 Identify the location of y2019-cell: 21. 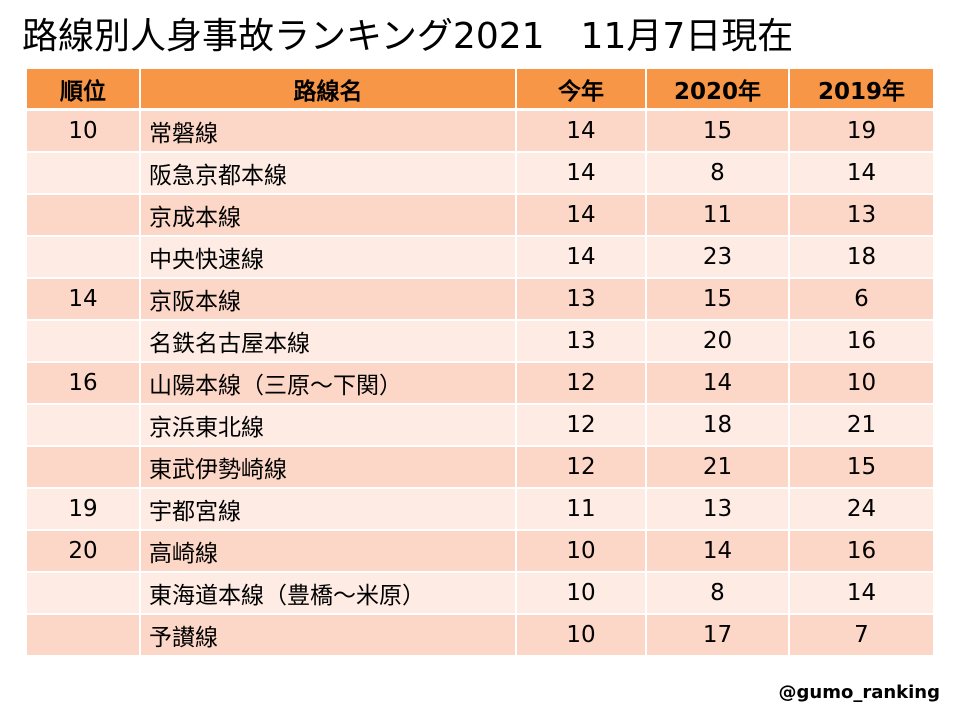
(861, 426).